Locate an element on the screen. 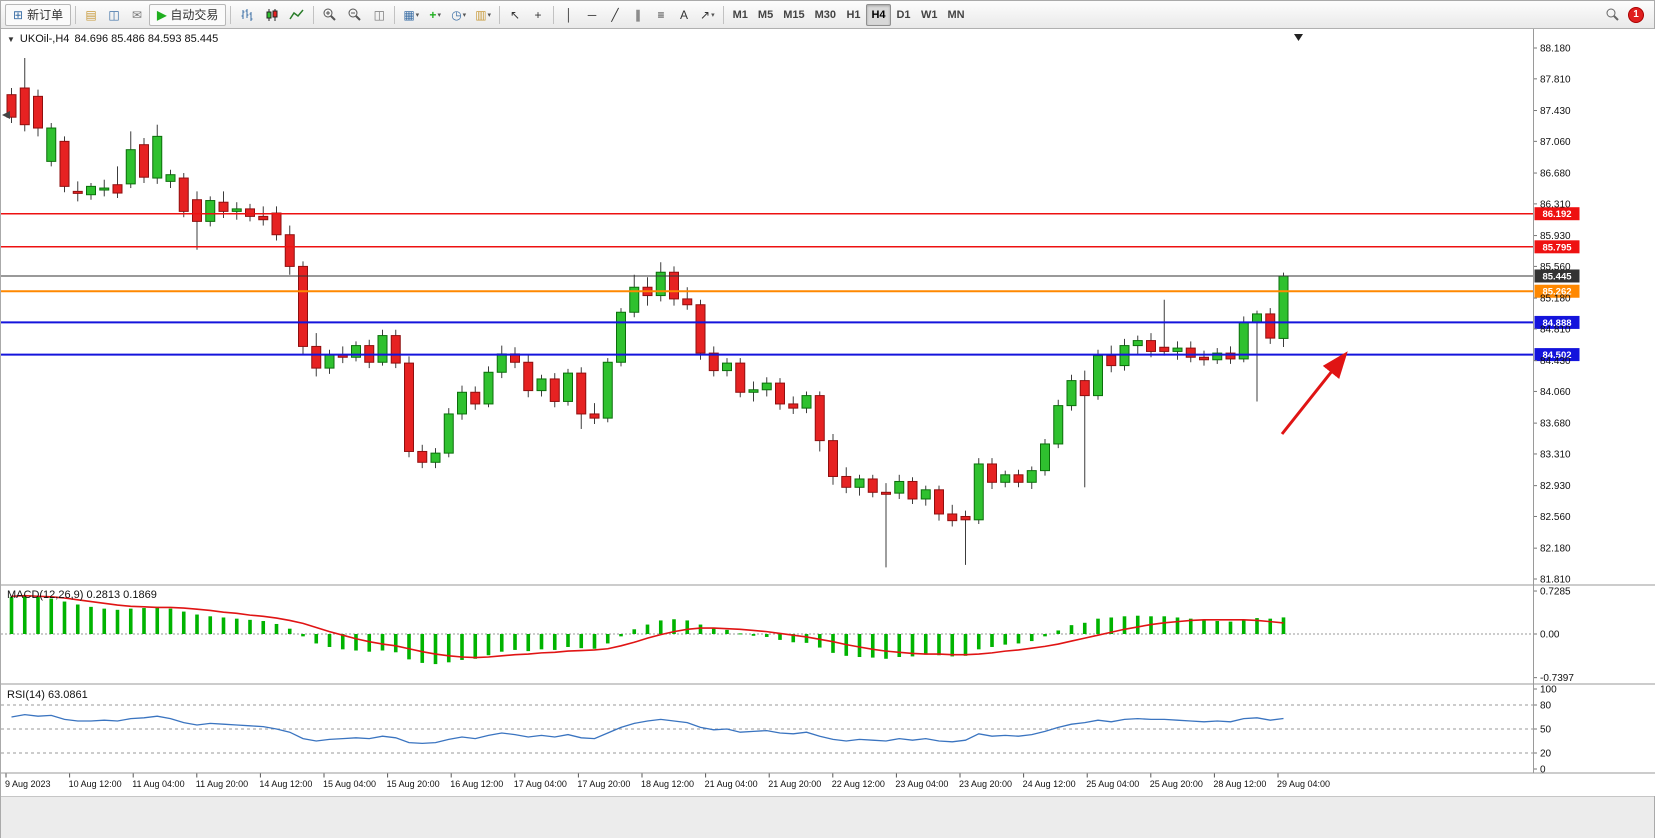 The image size is (1655, 838). timeframe-w1-button: W1 is located at coordinates (929, 15).